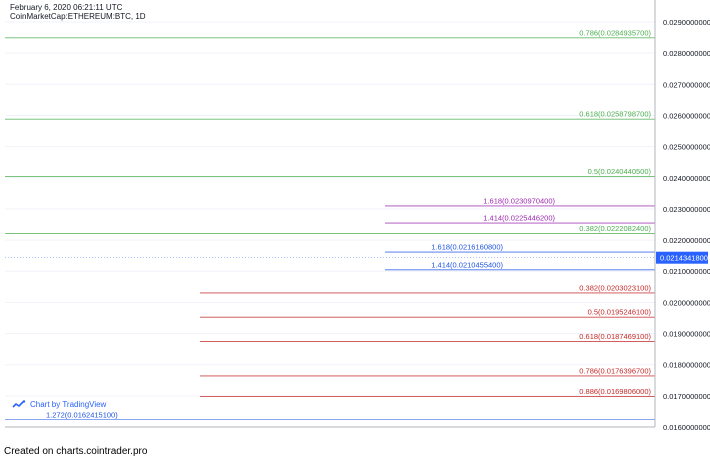 The image size is (710, 460). What do you see at coordinates (686, 84) in the screenshot?
I see `y-tick-label: 0.0270000000` at bounding box center [686, 84].